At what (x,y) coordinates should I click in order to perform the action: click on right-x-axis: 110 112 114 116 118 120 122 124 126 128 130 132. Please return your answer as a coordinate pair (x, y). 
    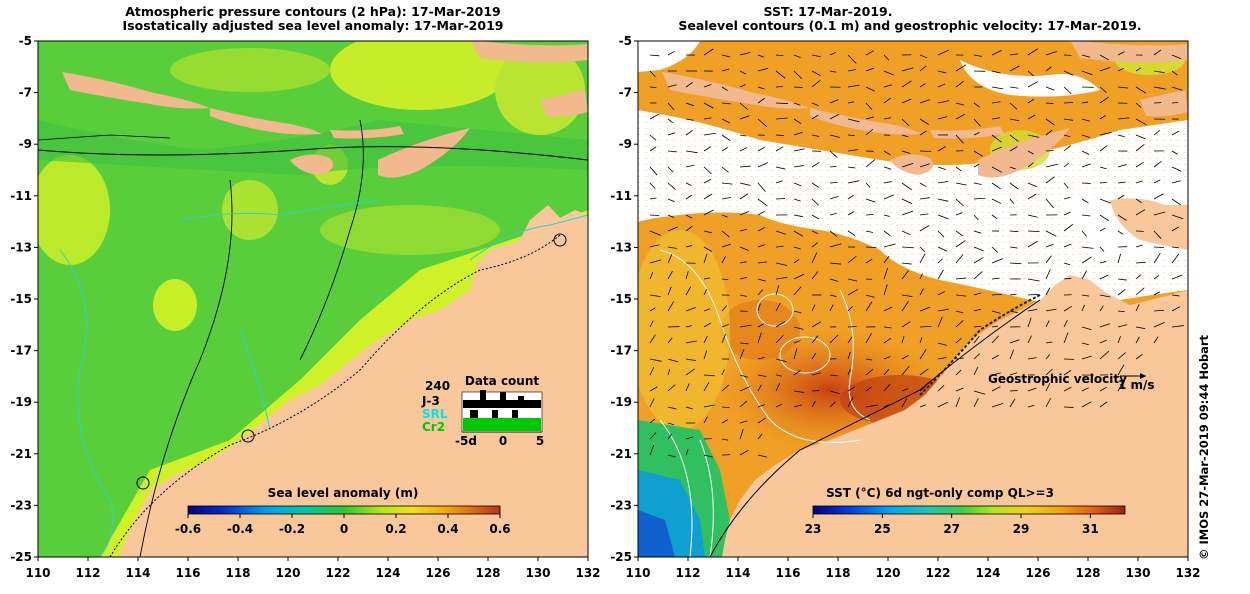
    Looking at the image, I should click on (912, 568).